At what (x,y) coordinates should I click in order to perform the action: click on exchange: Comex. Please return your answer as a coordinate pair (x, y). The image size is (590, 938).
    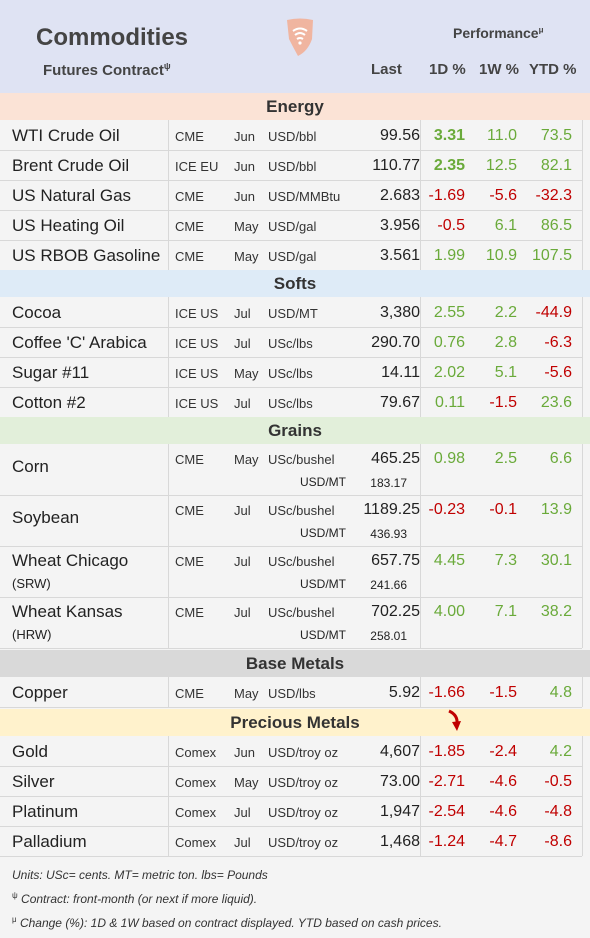
    Looking at the image, I should click on (196, 842).